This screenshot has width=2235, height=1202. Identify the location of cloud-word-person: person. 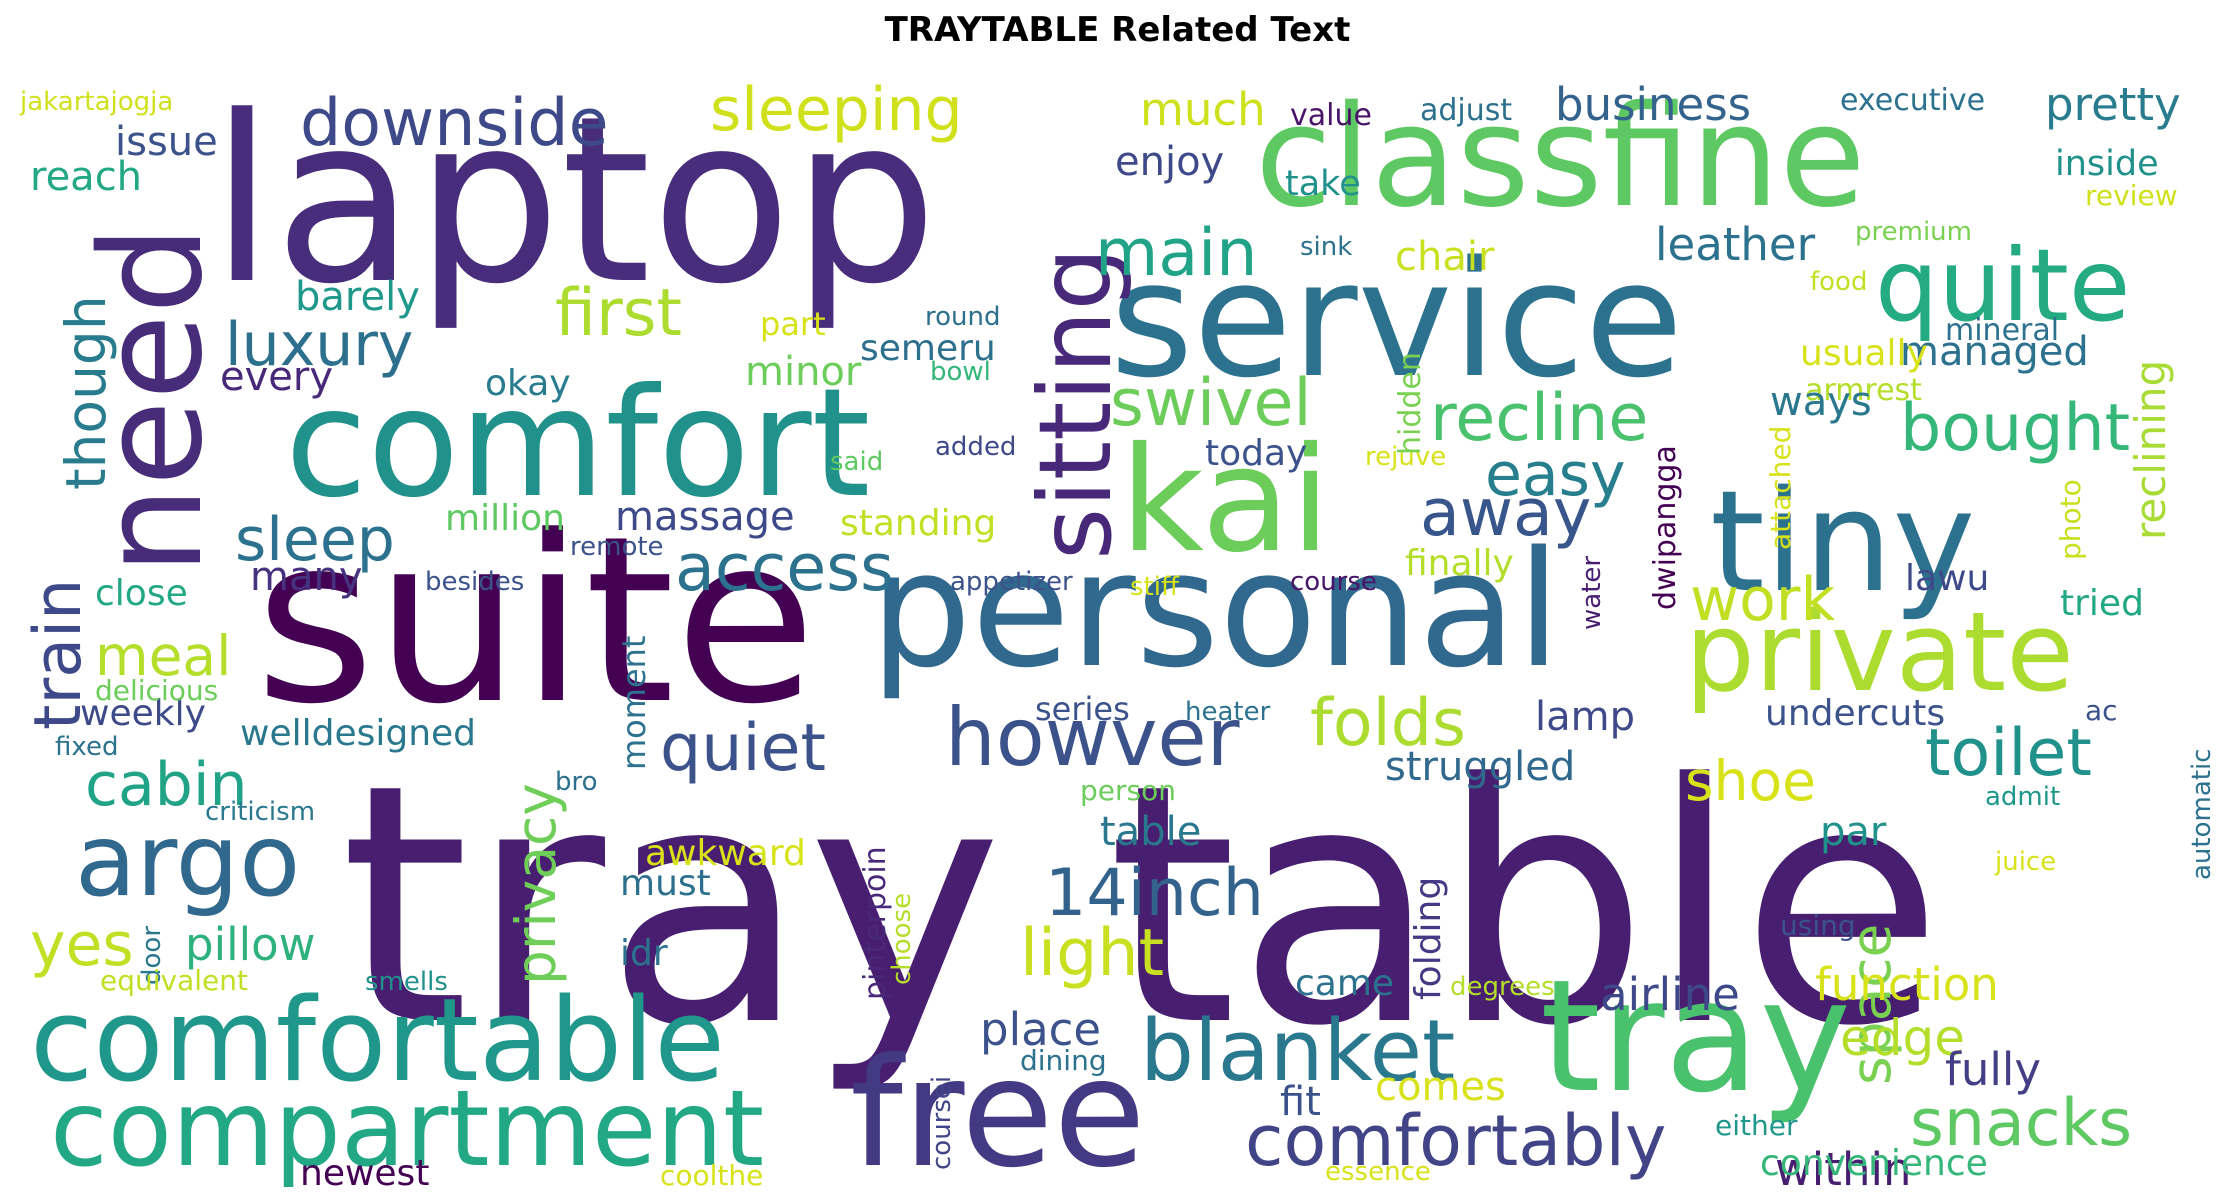
(1128, 790).